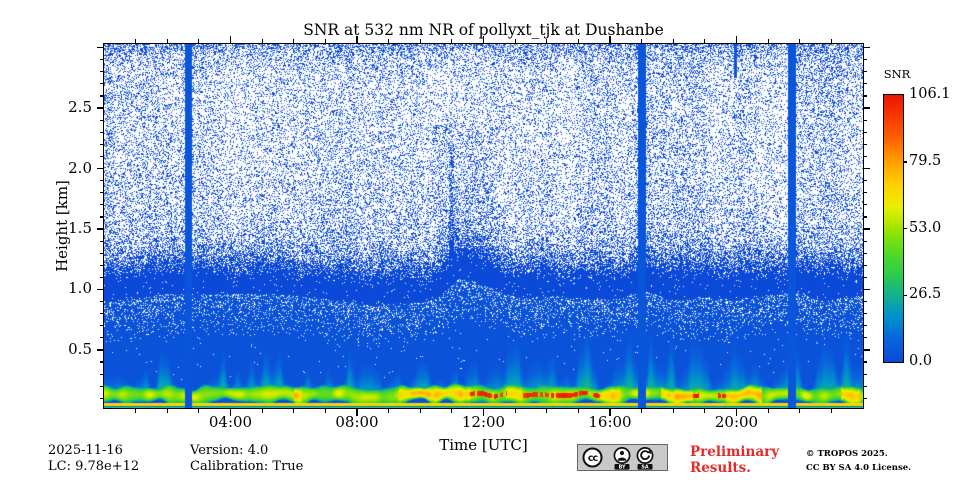  Describe the element at coordinates (621, 452) in the screenshot. I see `person-head-icon` at that location.